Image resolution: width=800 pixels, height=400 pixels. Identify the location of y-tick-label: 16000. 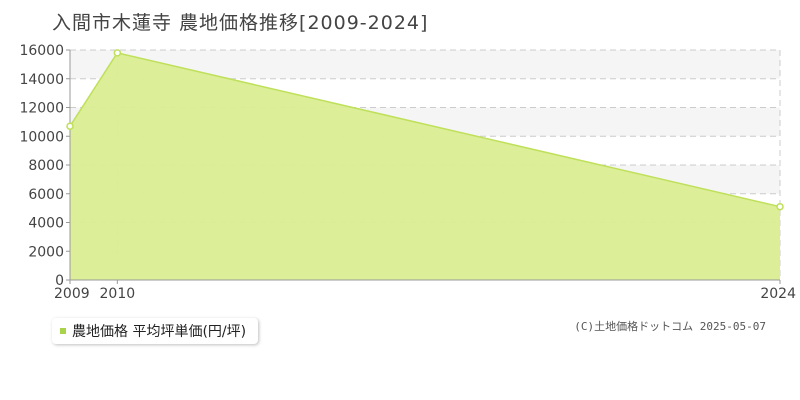
(41, 51).